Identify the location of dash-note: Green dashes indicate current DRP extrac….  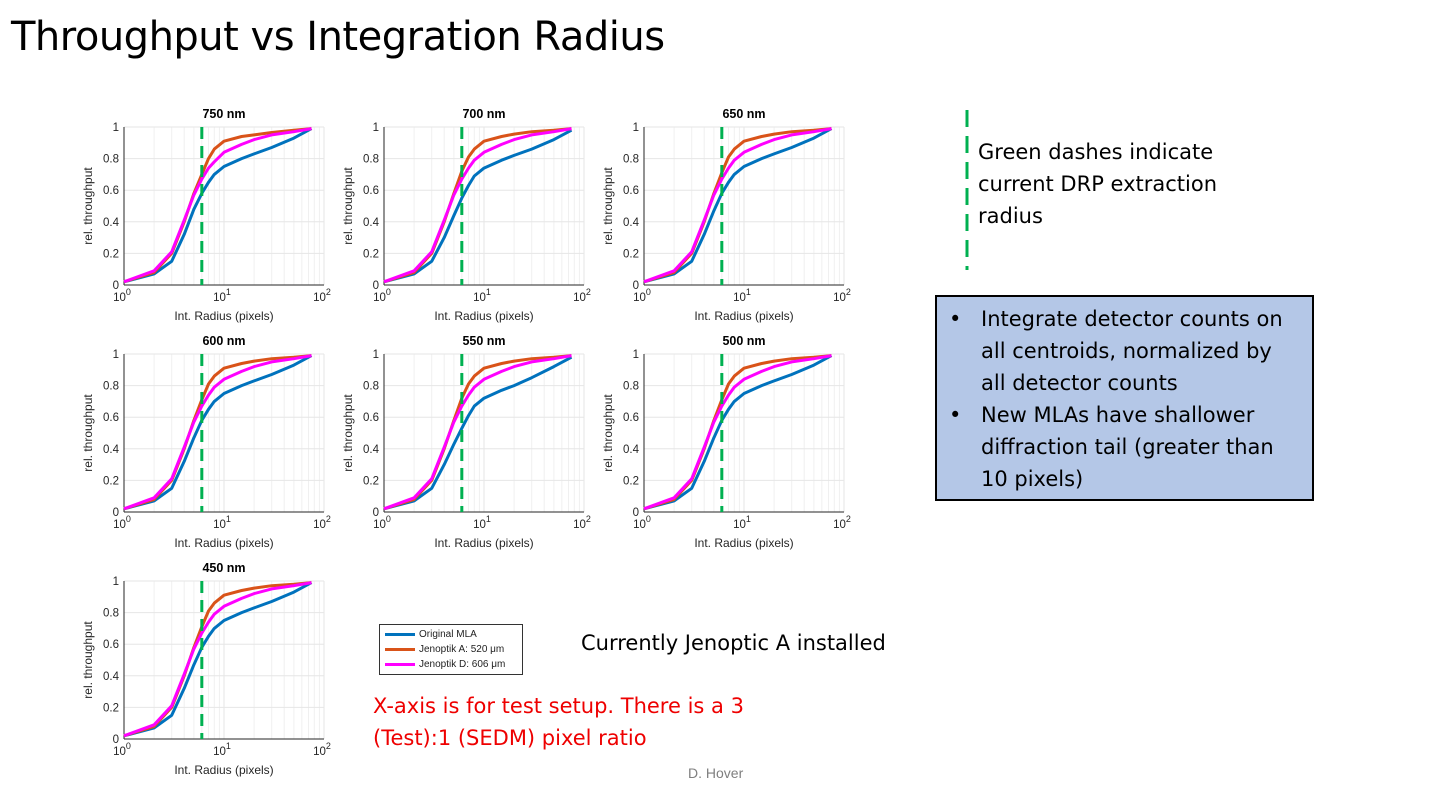
(1098, 184).